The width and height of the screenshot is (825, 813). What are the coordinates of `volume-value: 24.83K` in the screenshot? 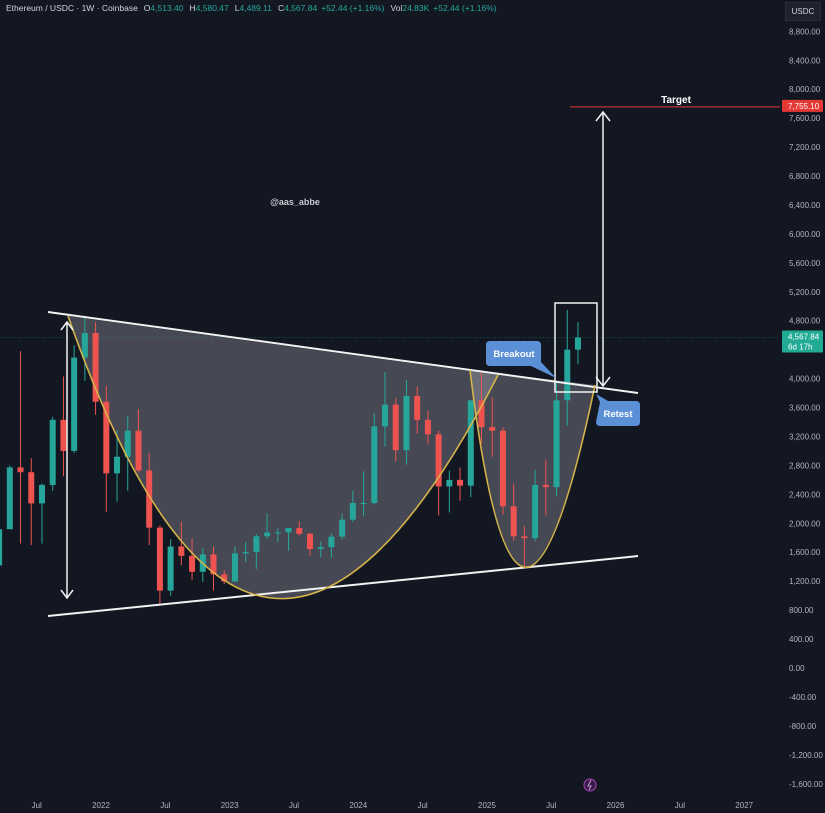 It's located at (416, 8).